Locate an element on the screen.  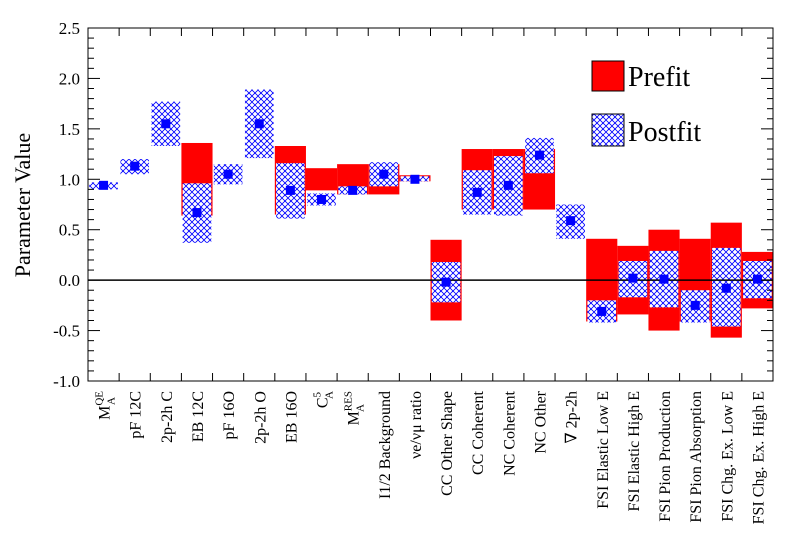
x-category-label: 2p-2h O is located at coordinates (260, 417).